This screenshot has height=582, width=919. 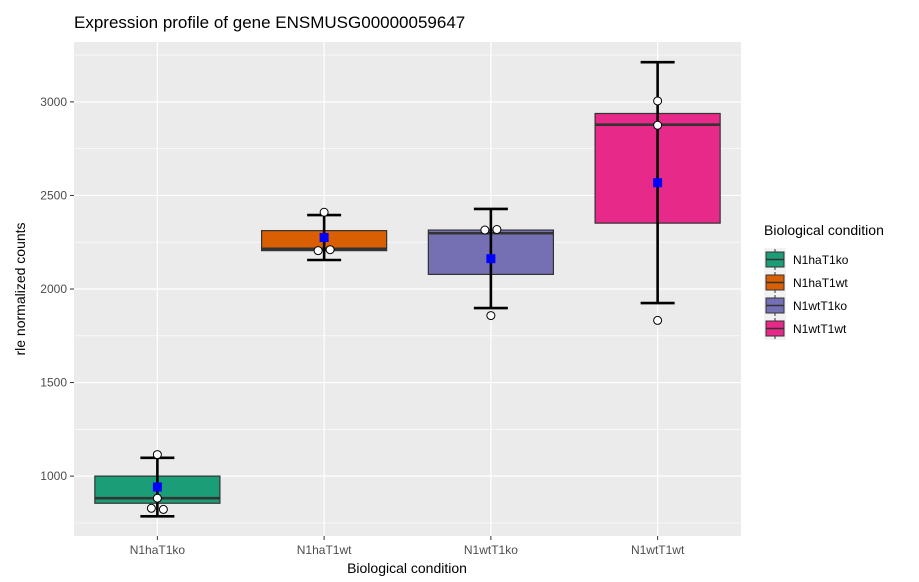 What do you see at coordinates (324, 550) in the screenshot?
I see `x-tick-label: N1haT1wt` at bounding box center [324, 550].